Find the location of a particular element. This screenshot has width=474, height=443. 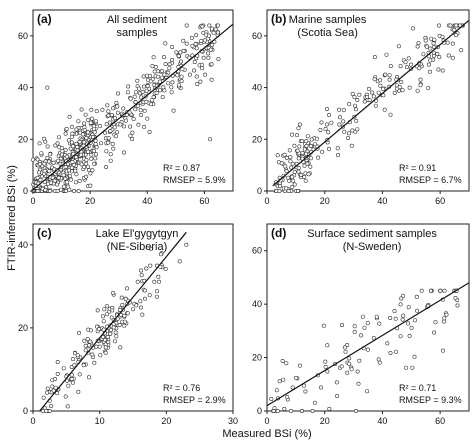

panel-label: (d) is located at coordinates (278, 233).